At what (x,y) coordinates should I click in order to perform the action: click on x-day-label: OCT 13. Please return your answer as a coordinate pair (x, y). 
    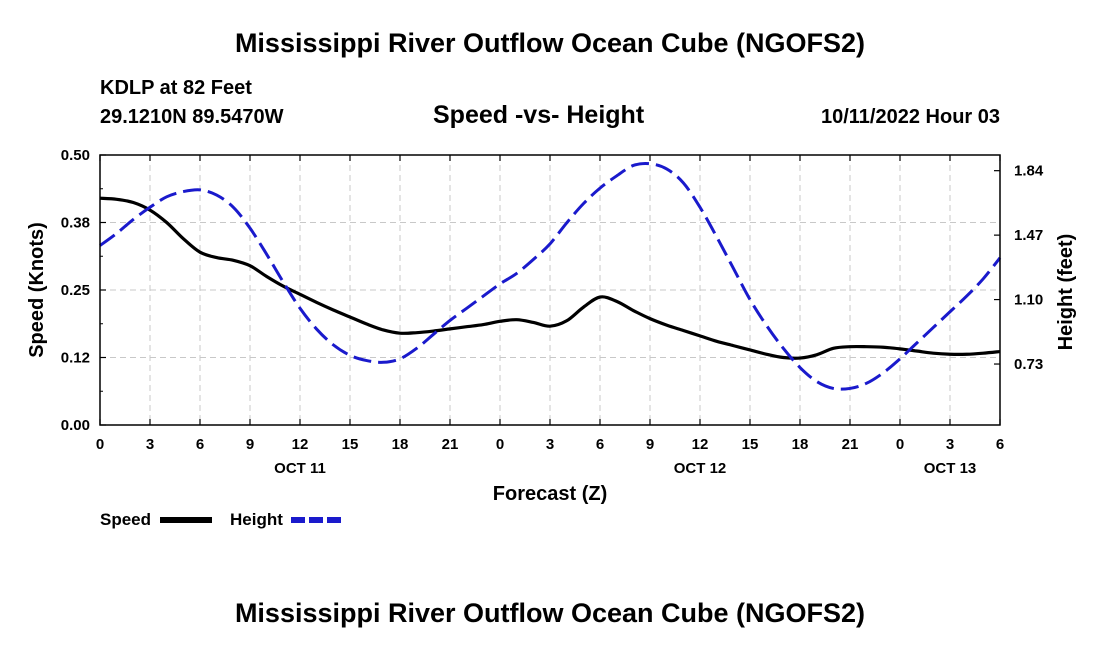
    Looking at the image, I should click on (950, 468).